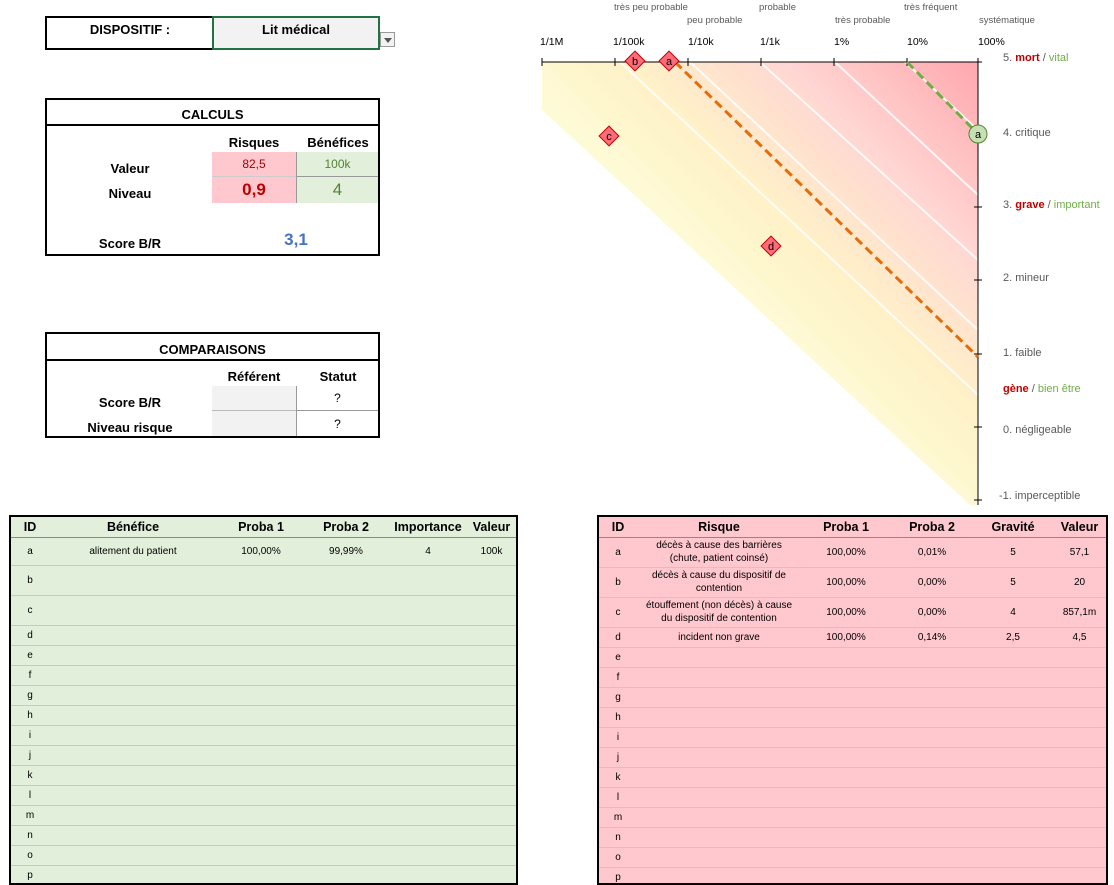 The image size is (1114, 885). I want to click on risques-cell-id: p, so click(618, 877).